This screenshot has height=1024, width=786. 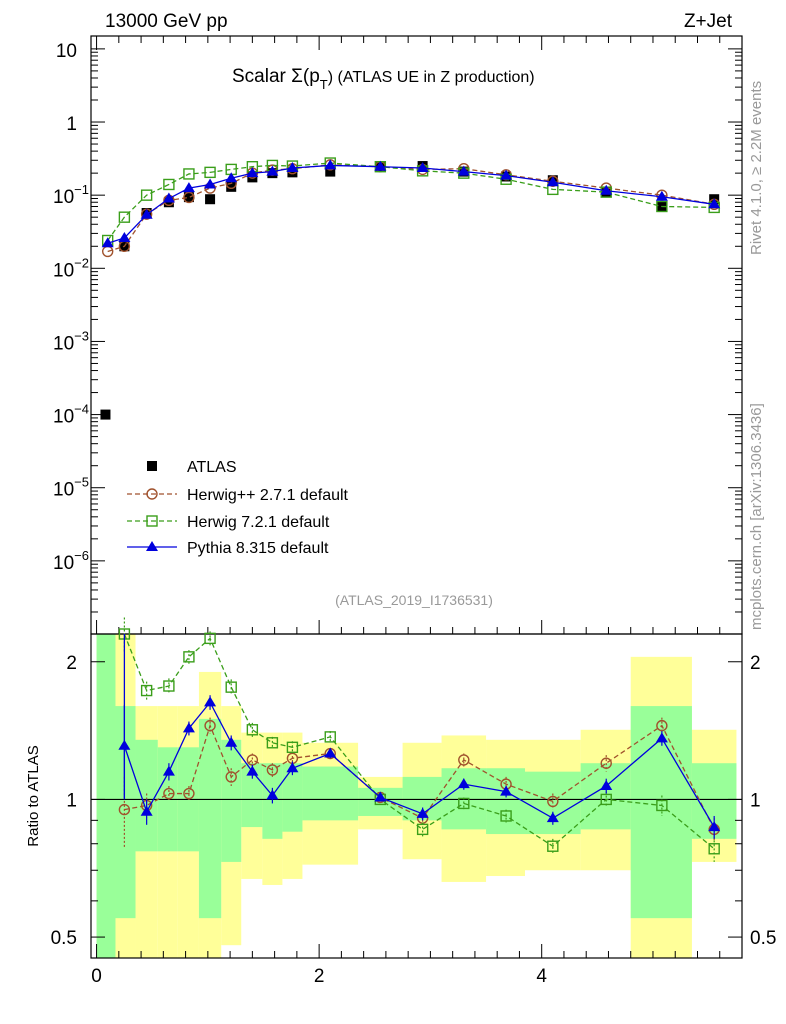 I want to click on header-left: 13000 GeV pp, so click(x=166, y=21).